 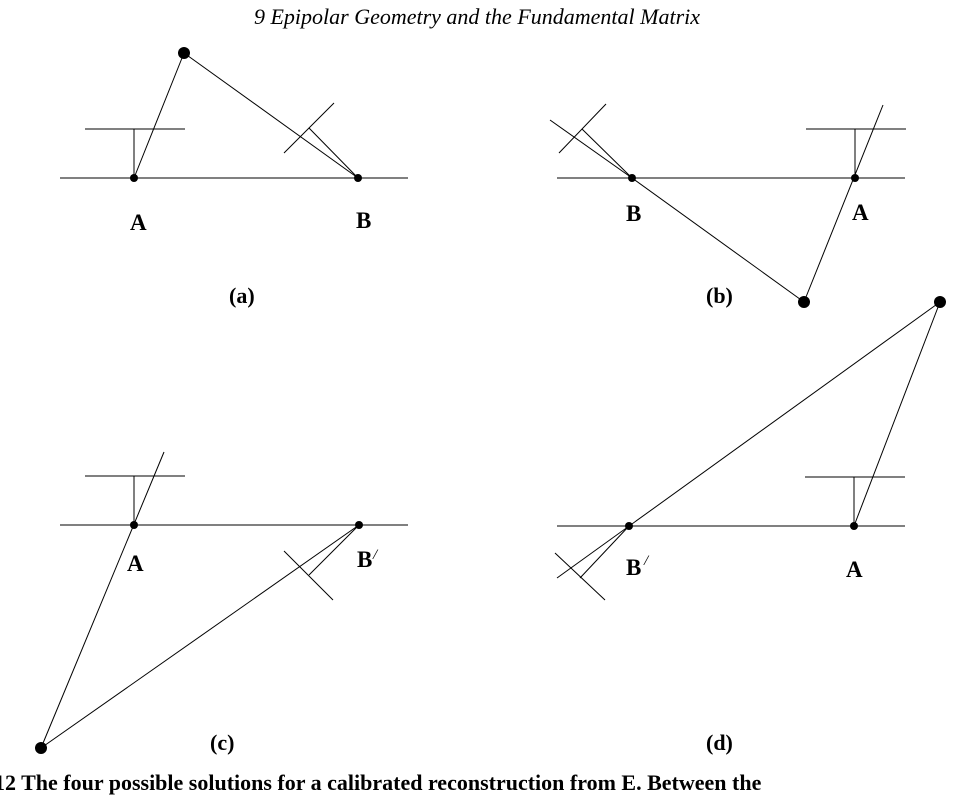 What do you see at coordinates (855, 178) in the screenshot?
I see `camera-centre-b-a` at bounding box center [855, 178].